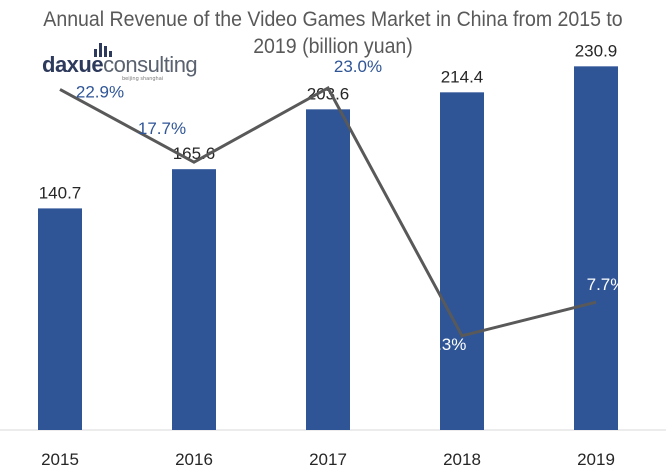 This screenshot has width=666, height=475. I want to click on logo-brand-part2: consulting, so click(150, 64).